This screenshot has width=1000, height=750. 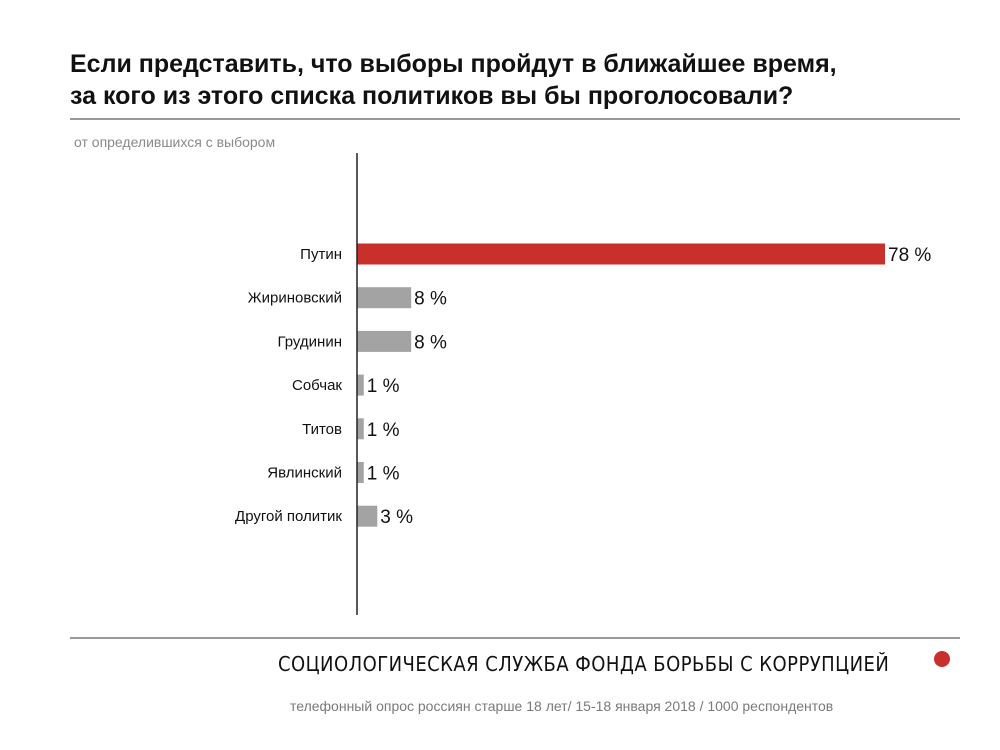 What do you see at coordinates (288, 516) in the screenshot?
I see `category-label: Другой политик` at bounding box center [288, 516].